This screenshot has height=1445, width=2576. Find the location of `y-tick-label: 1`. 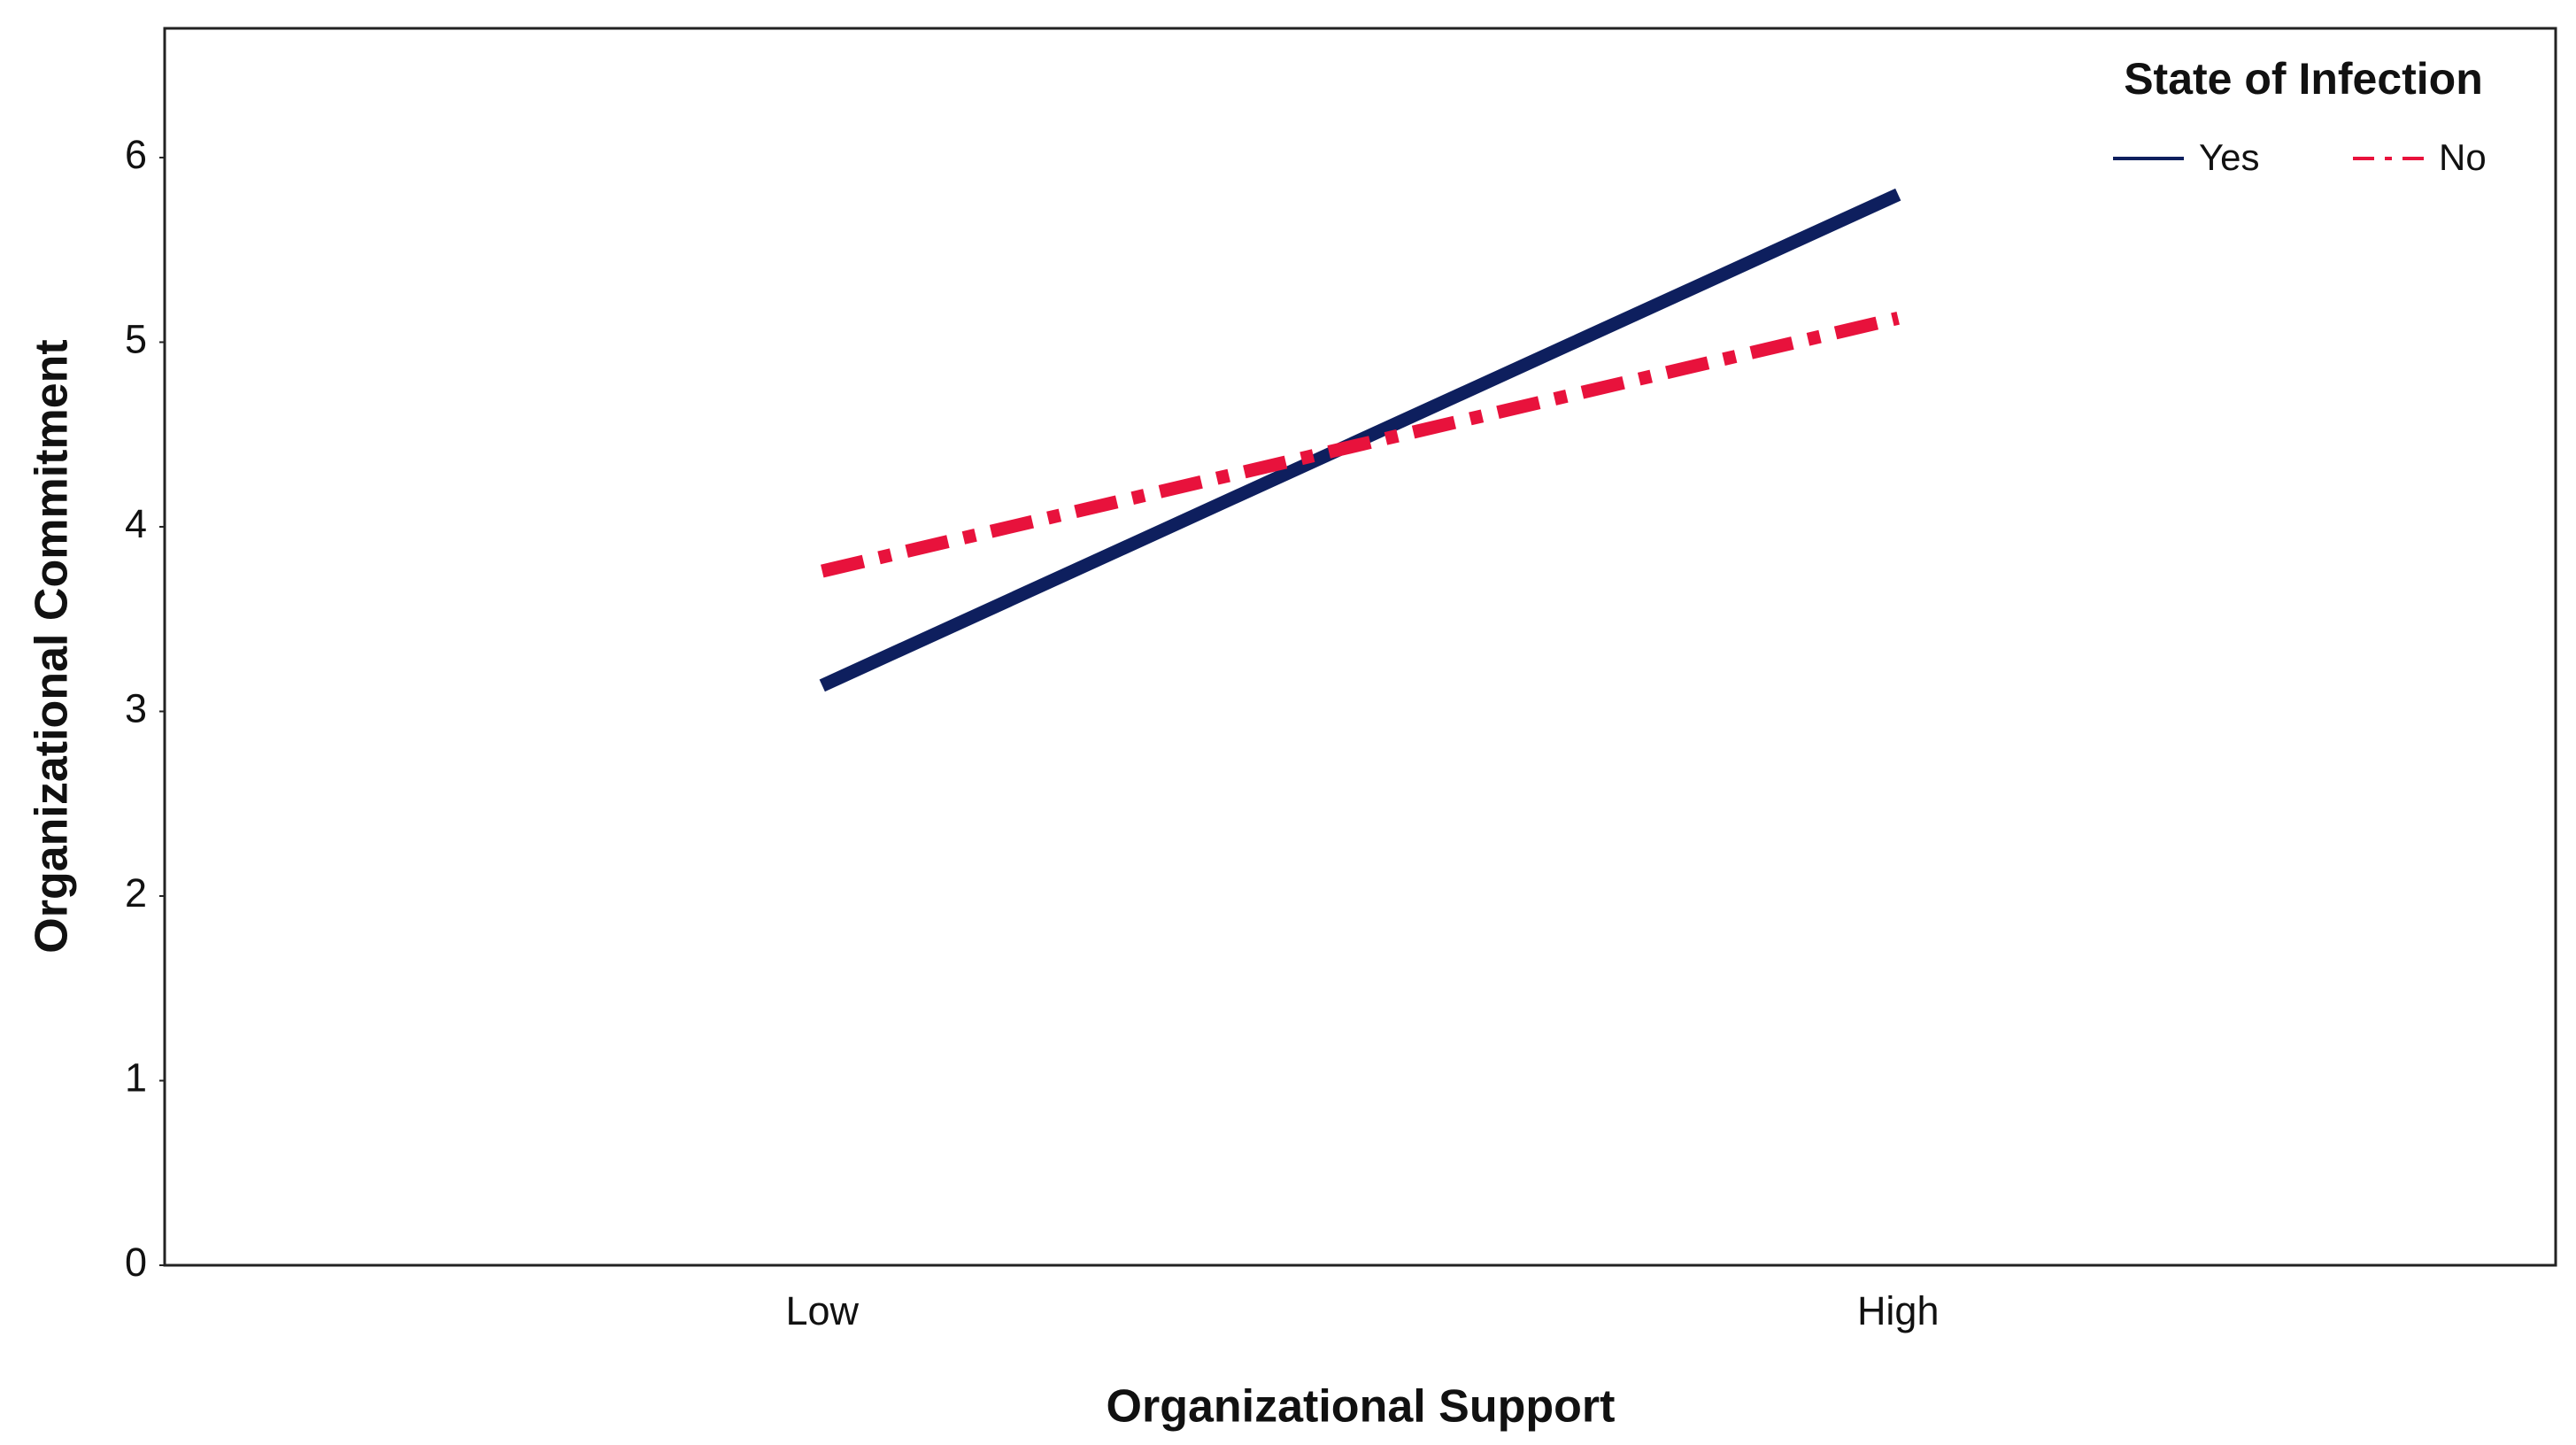

y-tick-label: 1 is located at coordinates (136, 1077).